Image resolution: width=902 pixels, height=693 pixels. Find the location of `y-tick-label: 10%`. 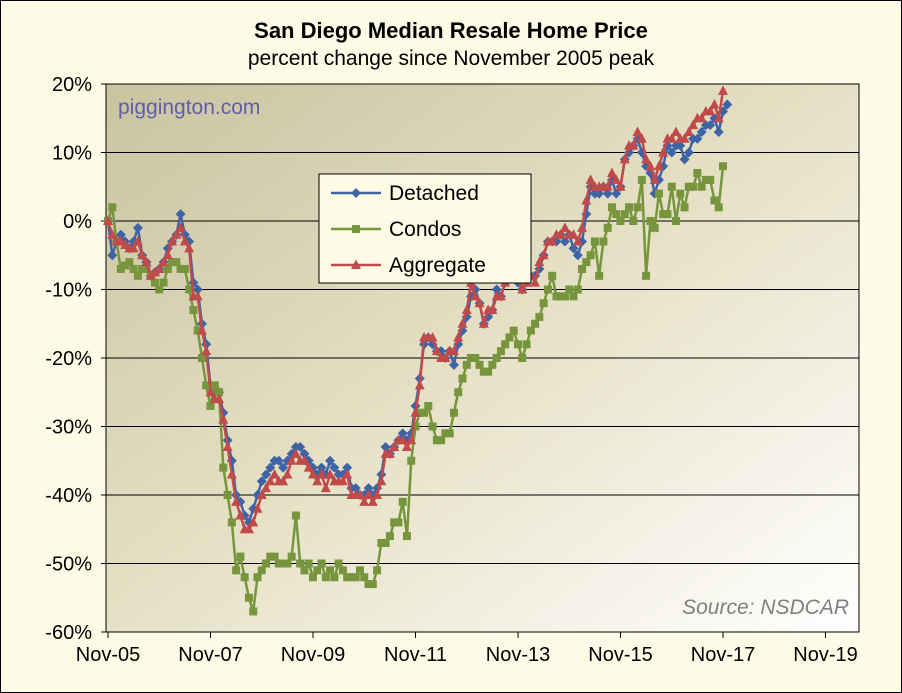

y-tick-label: 10% is located at coordinates (72, 154).